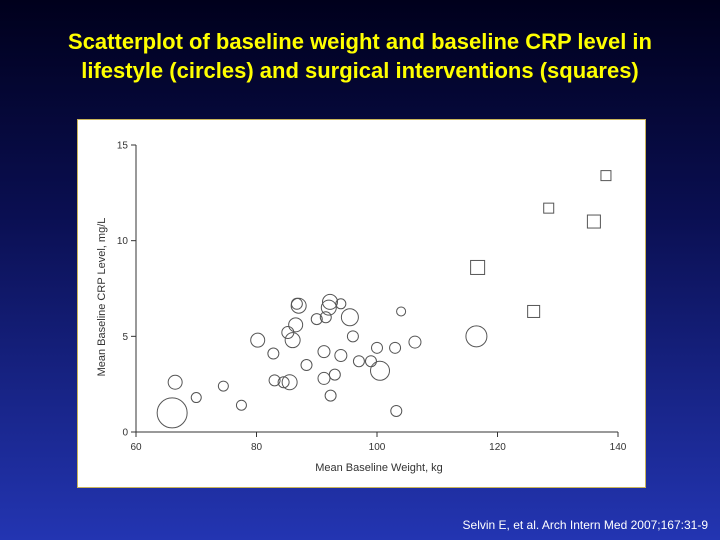 The height and width of the screenshot is (540, 720). Describe the element at coordinates (379, 468) in the screenshot. I see `x-axis-label: Mean Baseline Weight, kg` at that location.